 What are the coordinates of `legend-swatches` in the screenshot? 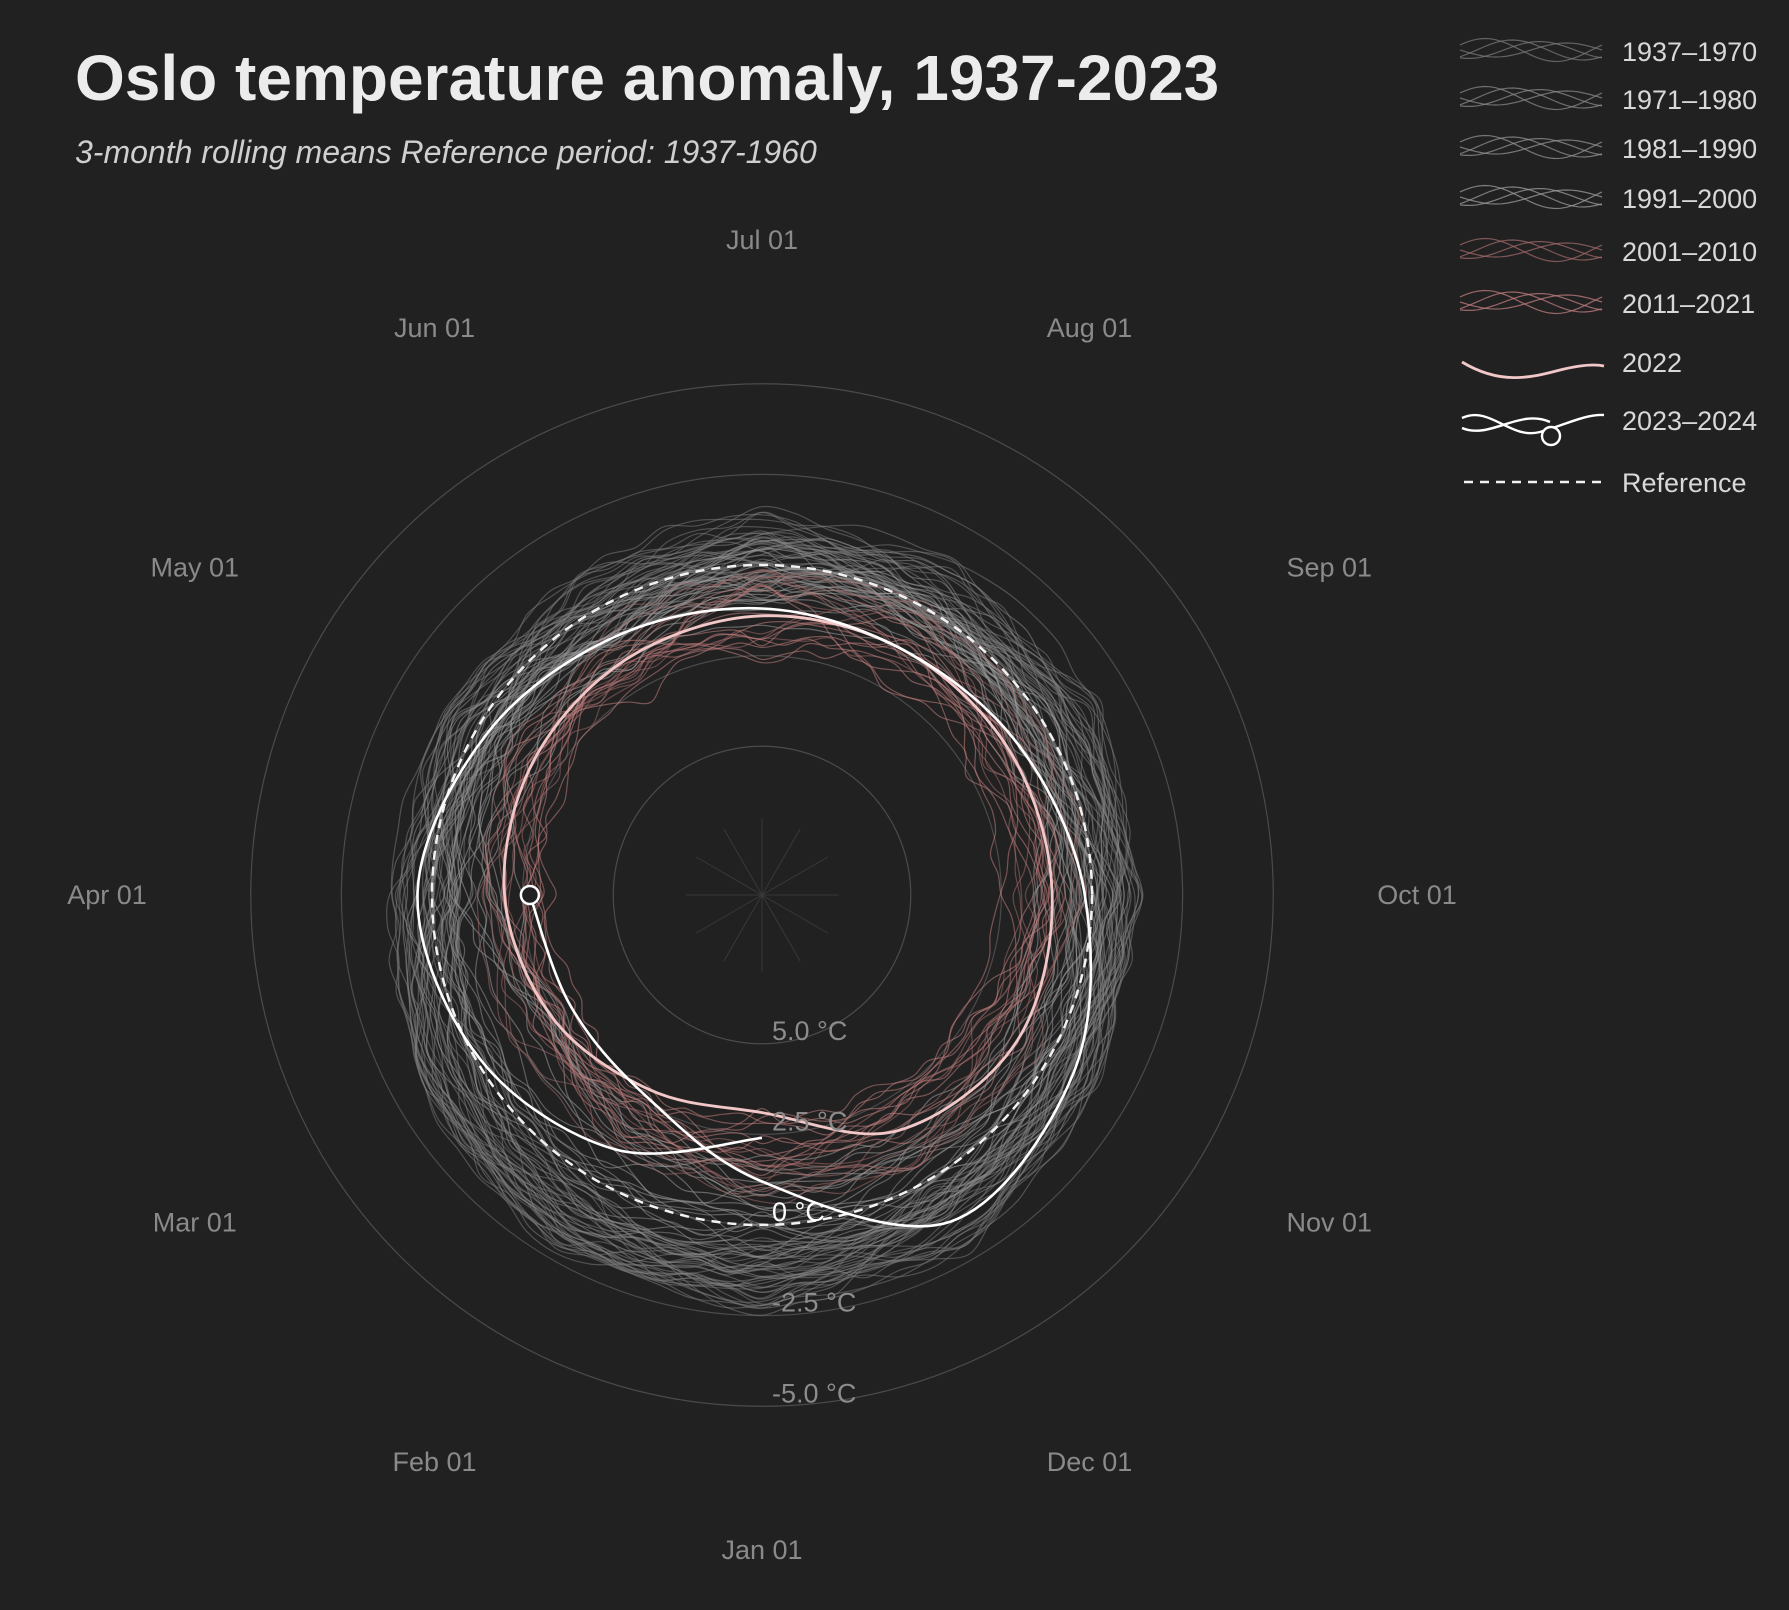 It's located at (1532, 260).